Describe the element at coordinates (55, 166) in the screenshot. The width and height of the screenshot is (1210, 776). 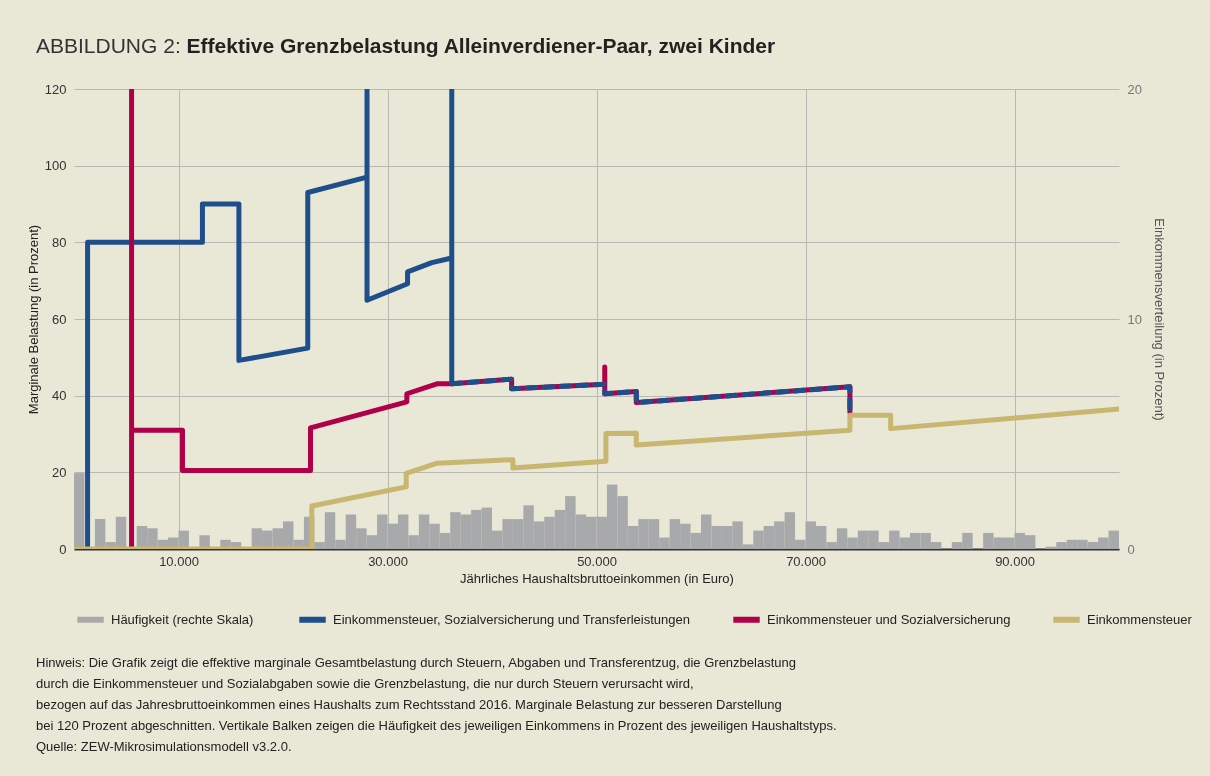
I see `y-tick-label: 100` at that location.